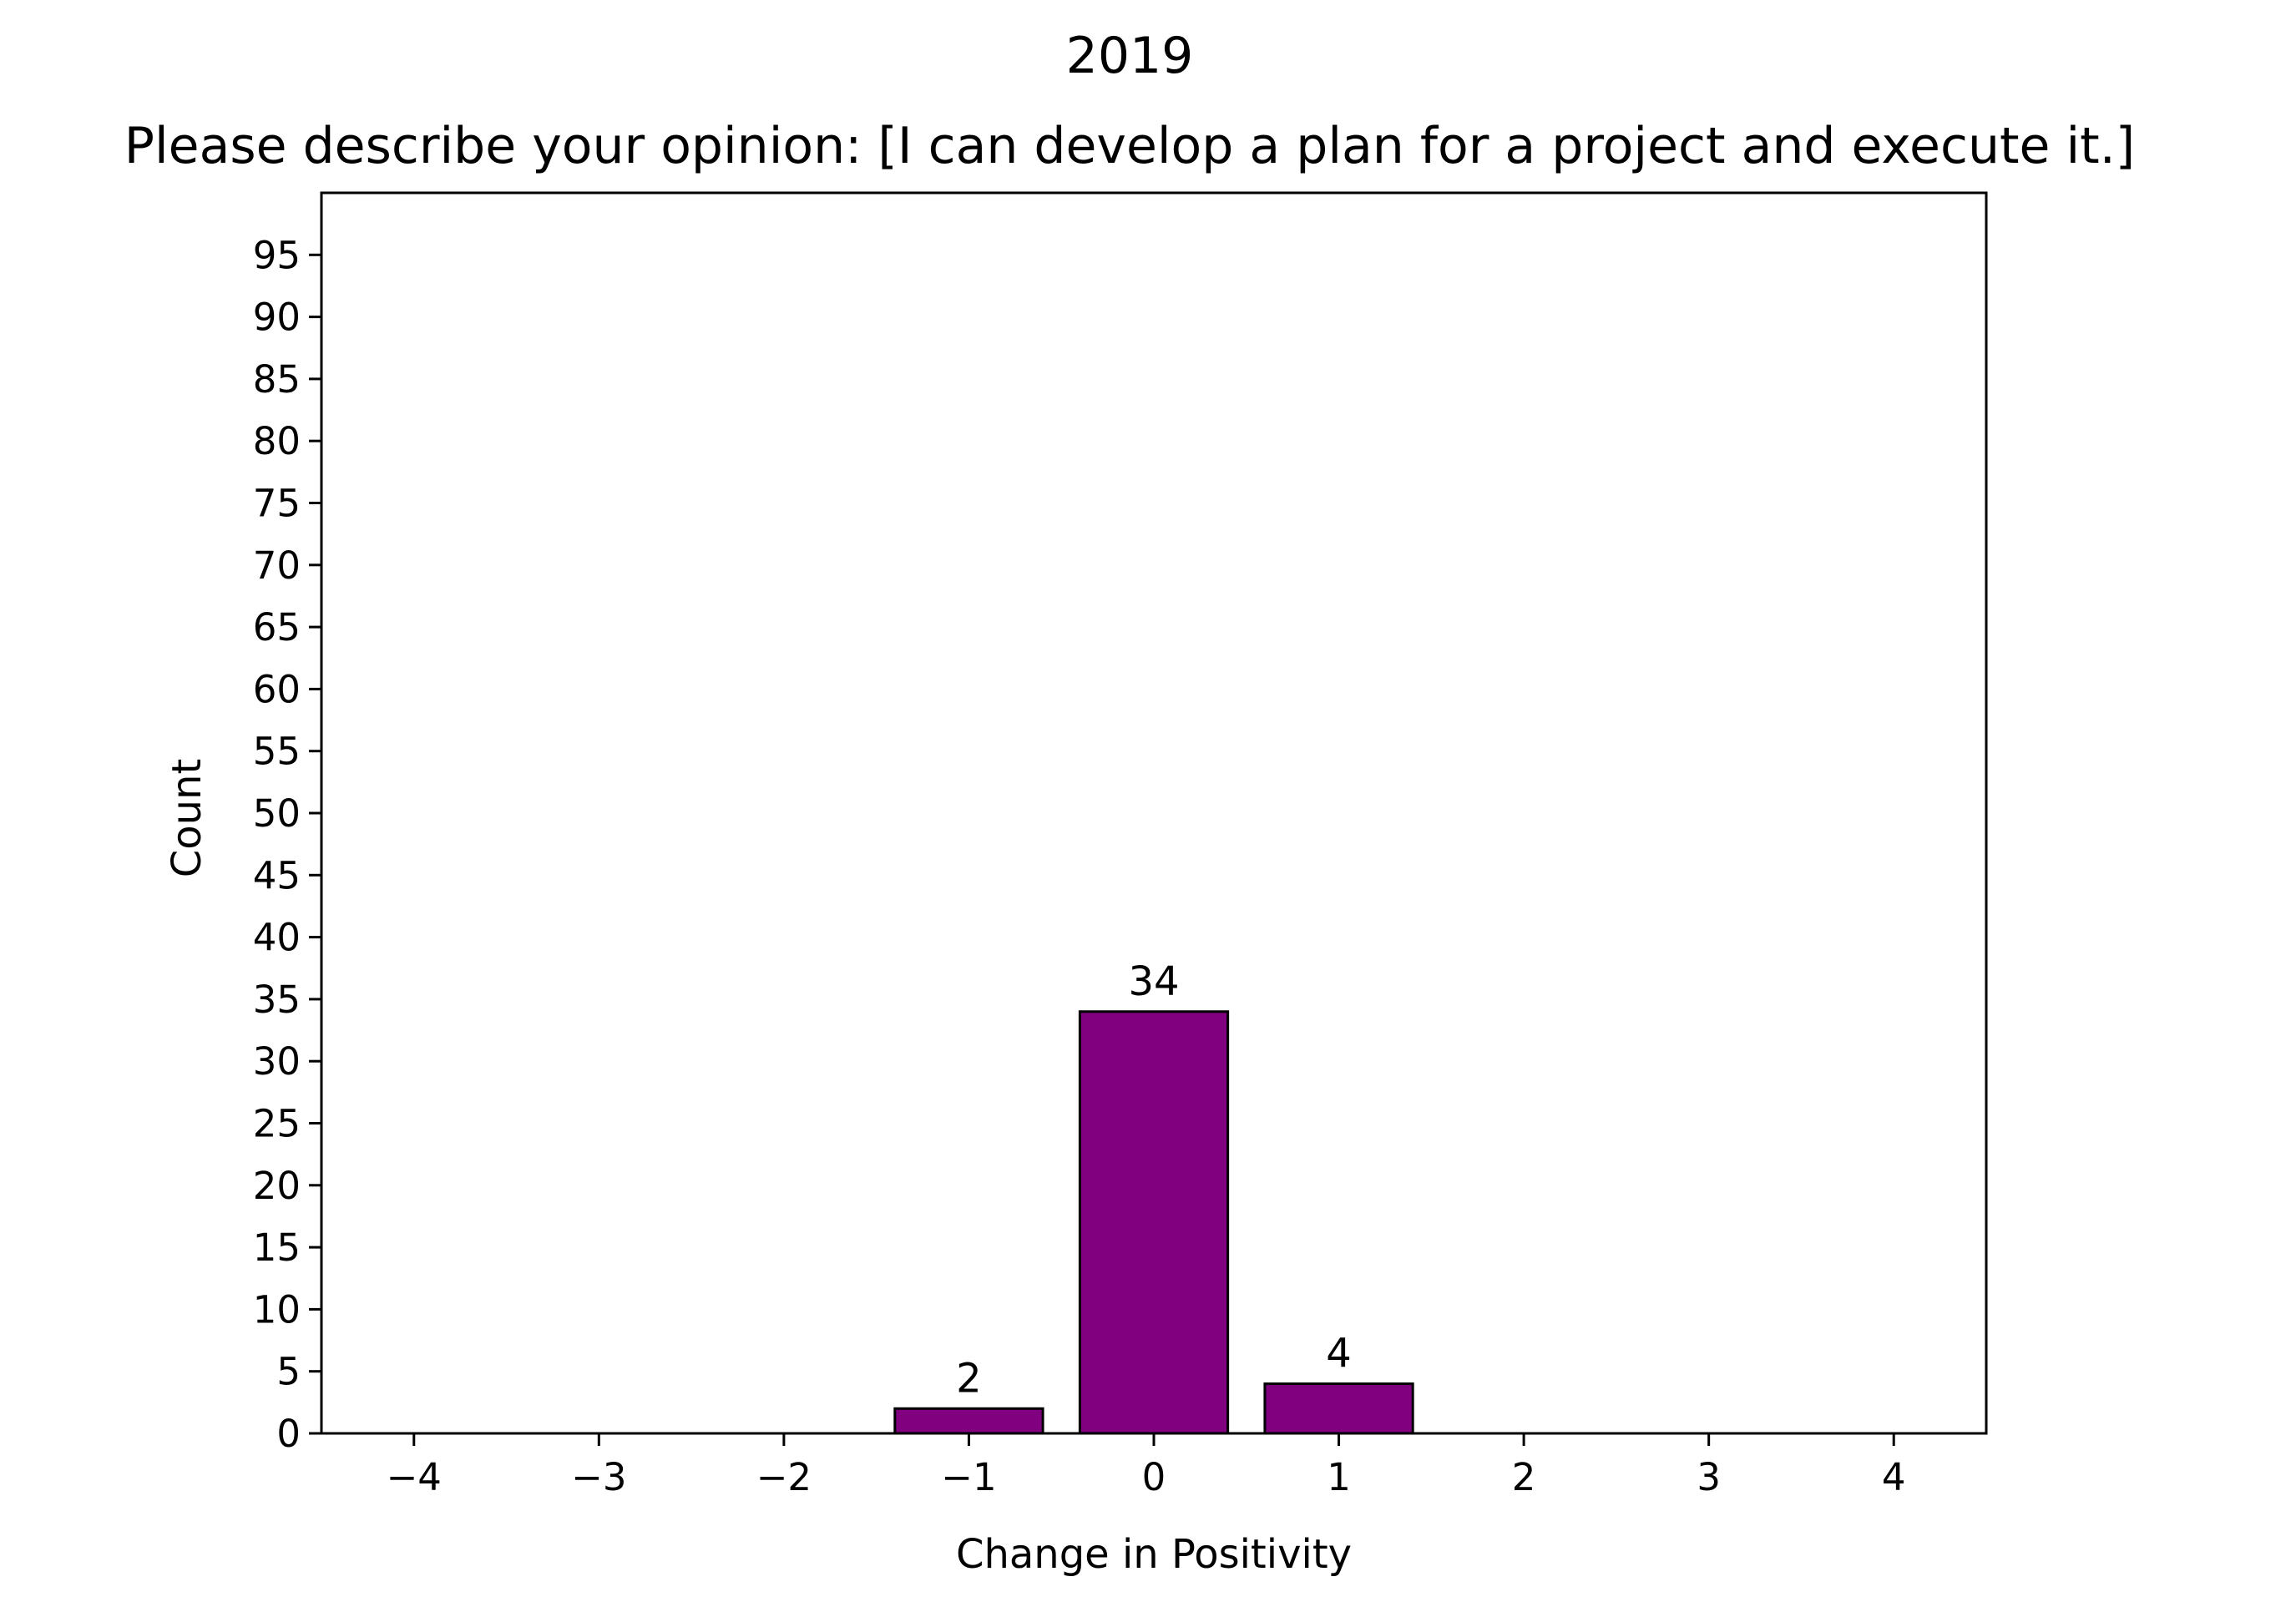 The width and height of the screenshot is (2296, 1602). What do you see at coordinates (277, 504) in the screenshot?
I see `y-tick-label: 75` at bounding box center [277, 504].